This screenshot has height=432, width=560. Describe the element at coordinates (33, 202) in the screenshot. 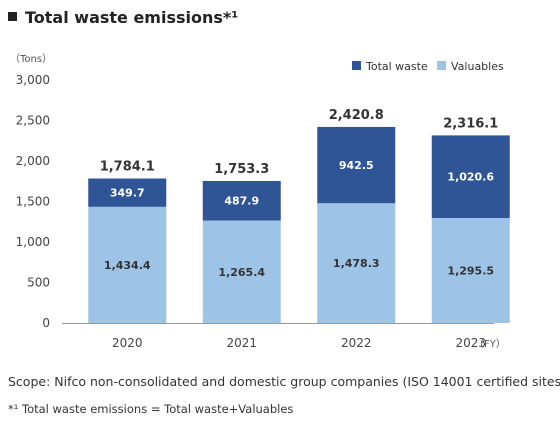

I see `y-tick-label: 1,500` at that location.